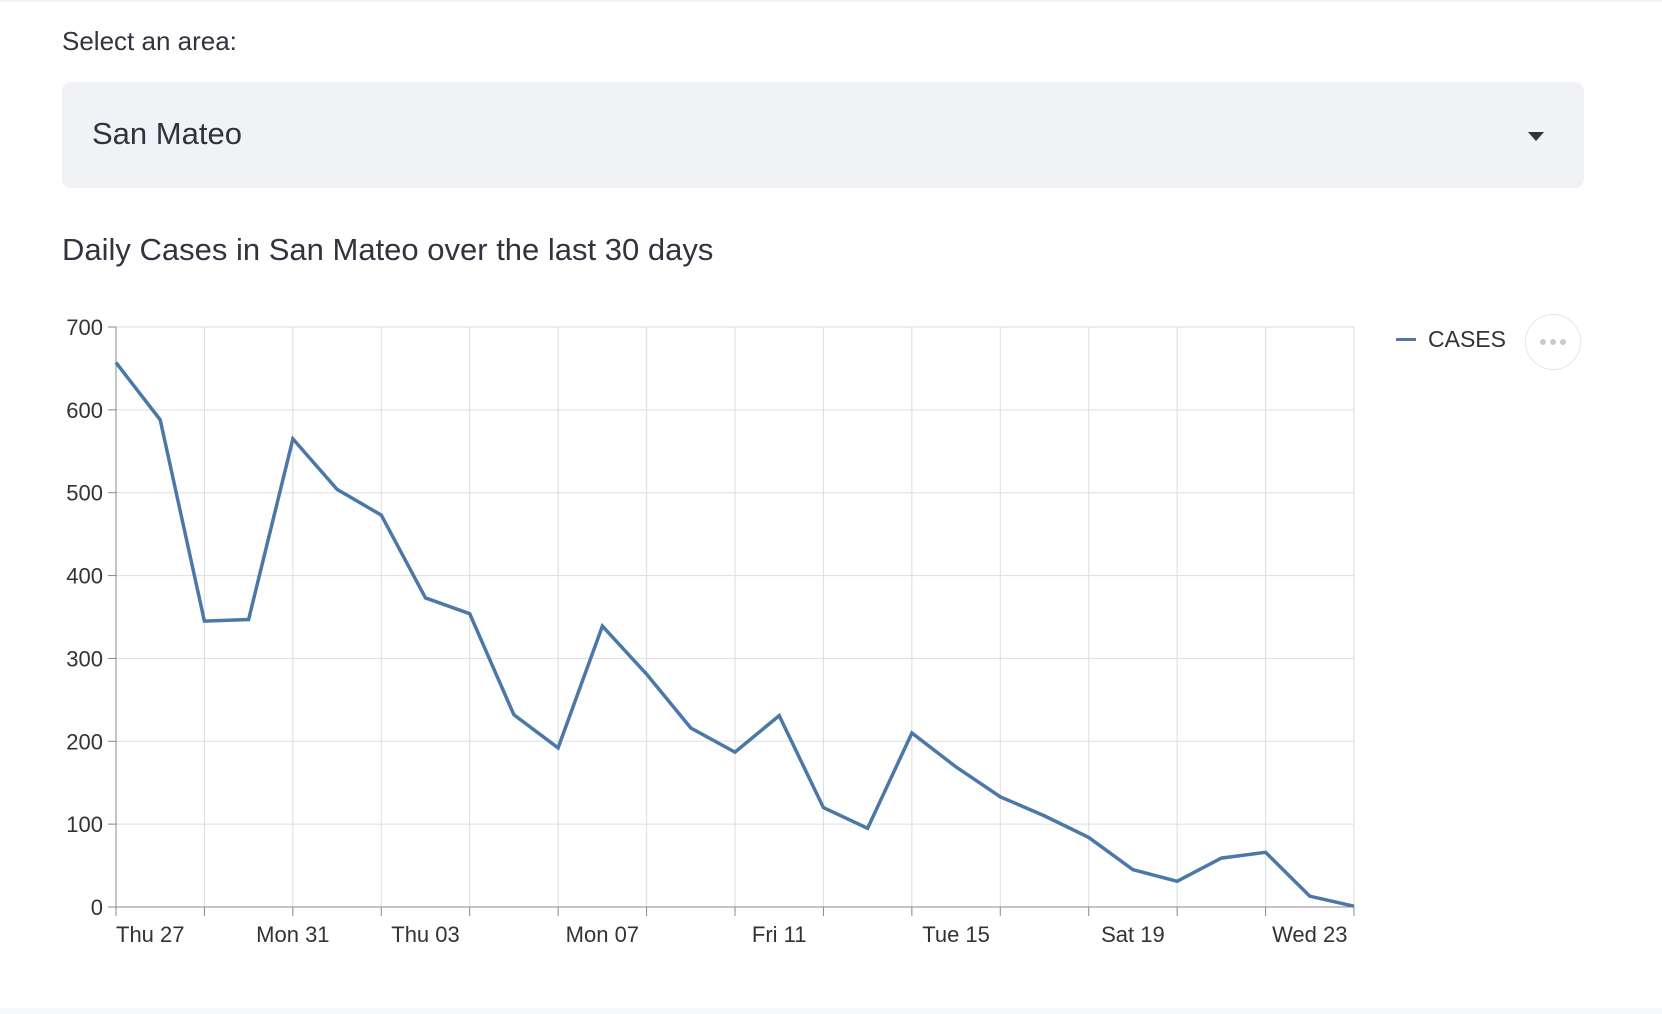  Describe the element at coordinates (602, 934) in the screenshot. I see `x-tick-label: Mon 07` at that location.